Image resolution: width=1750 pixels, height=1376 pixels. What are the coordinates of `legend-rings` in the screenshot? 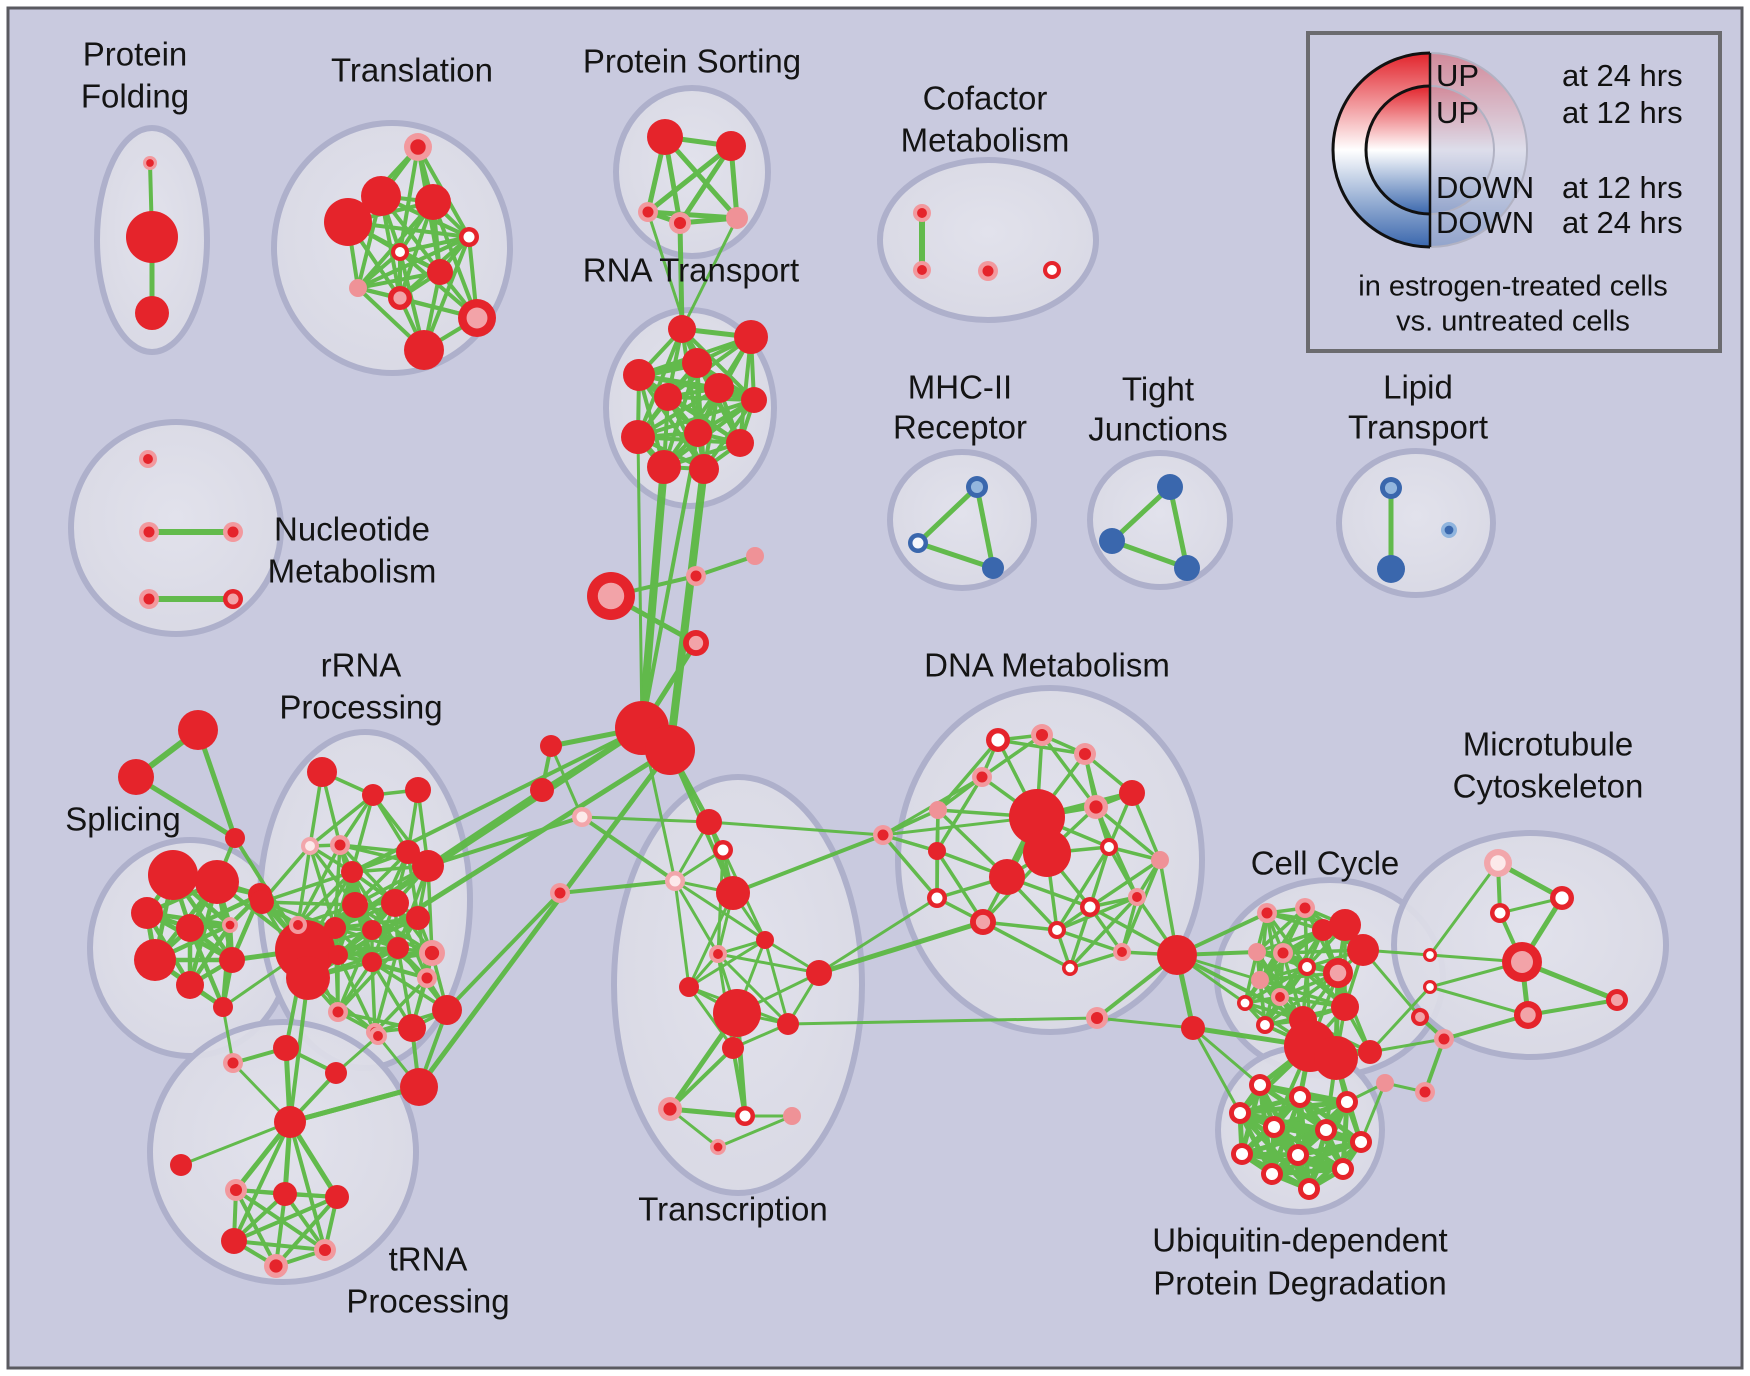 It's located at (1380, 150).